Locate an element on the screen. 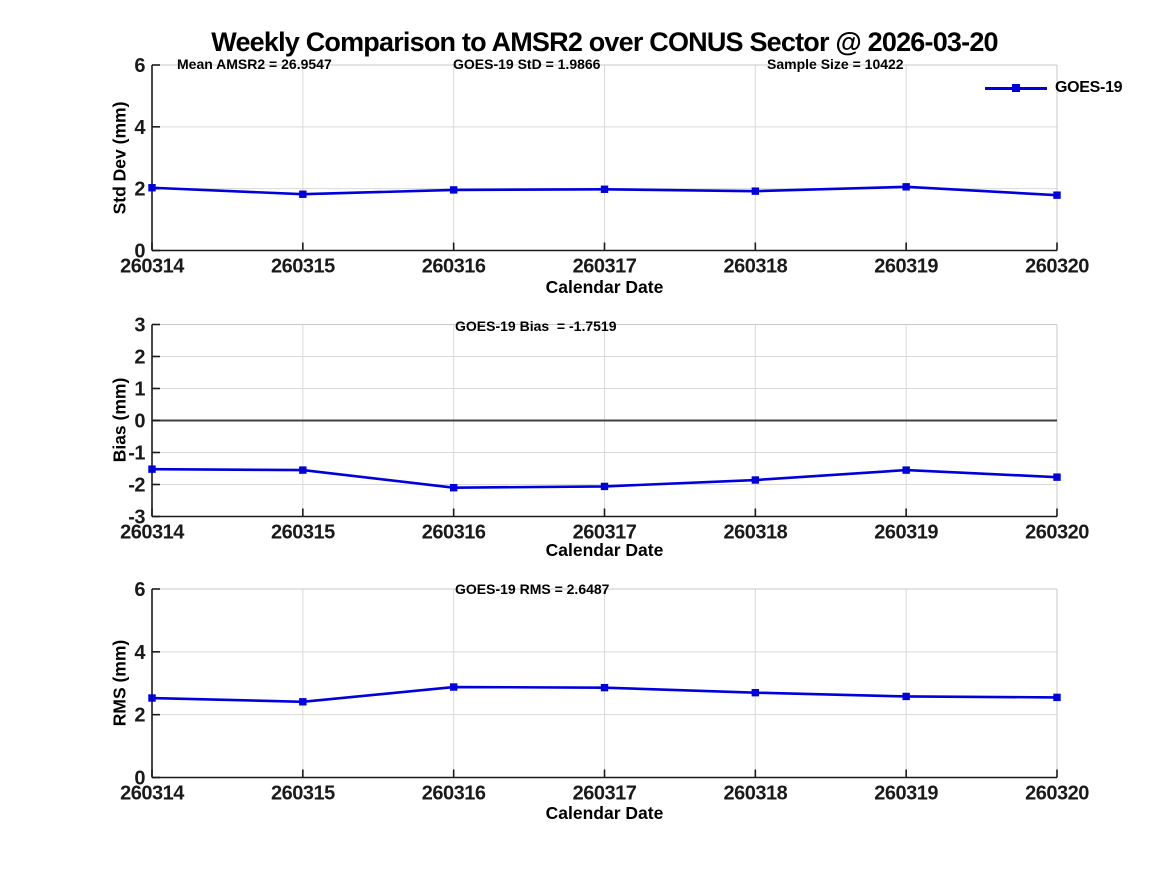 The image size is (1167, 875). y-axis-label-rms: RMS (mm) is located at coordinates (119, 683).